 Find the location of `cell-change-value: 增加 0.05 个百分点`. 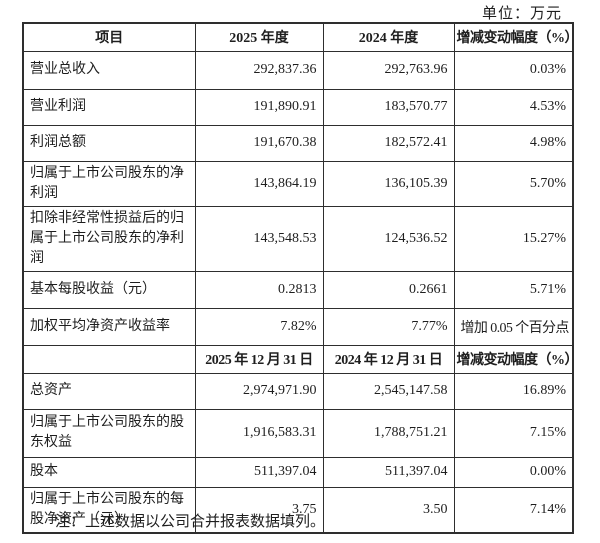

cell-change-value: 增加 0.05 个百分点 is located at coordinates (513, 326).